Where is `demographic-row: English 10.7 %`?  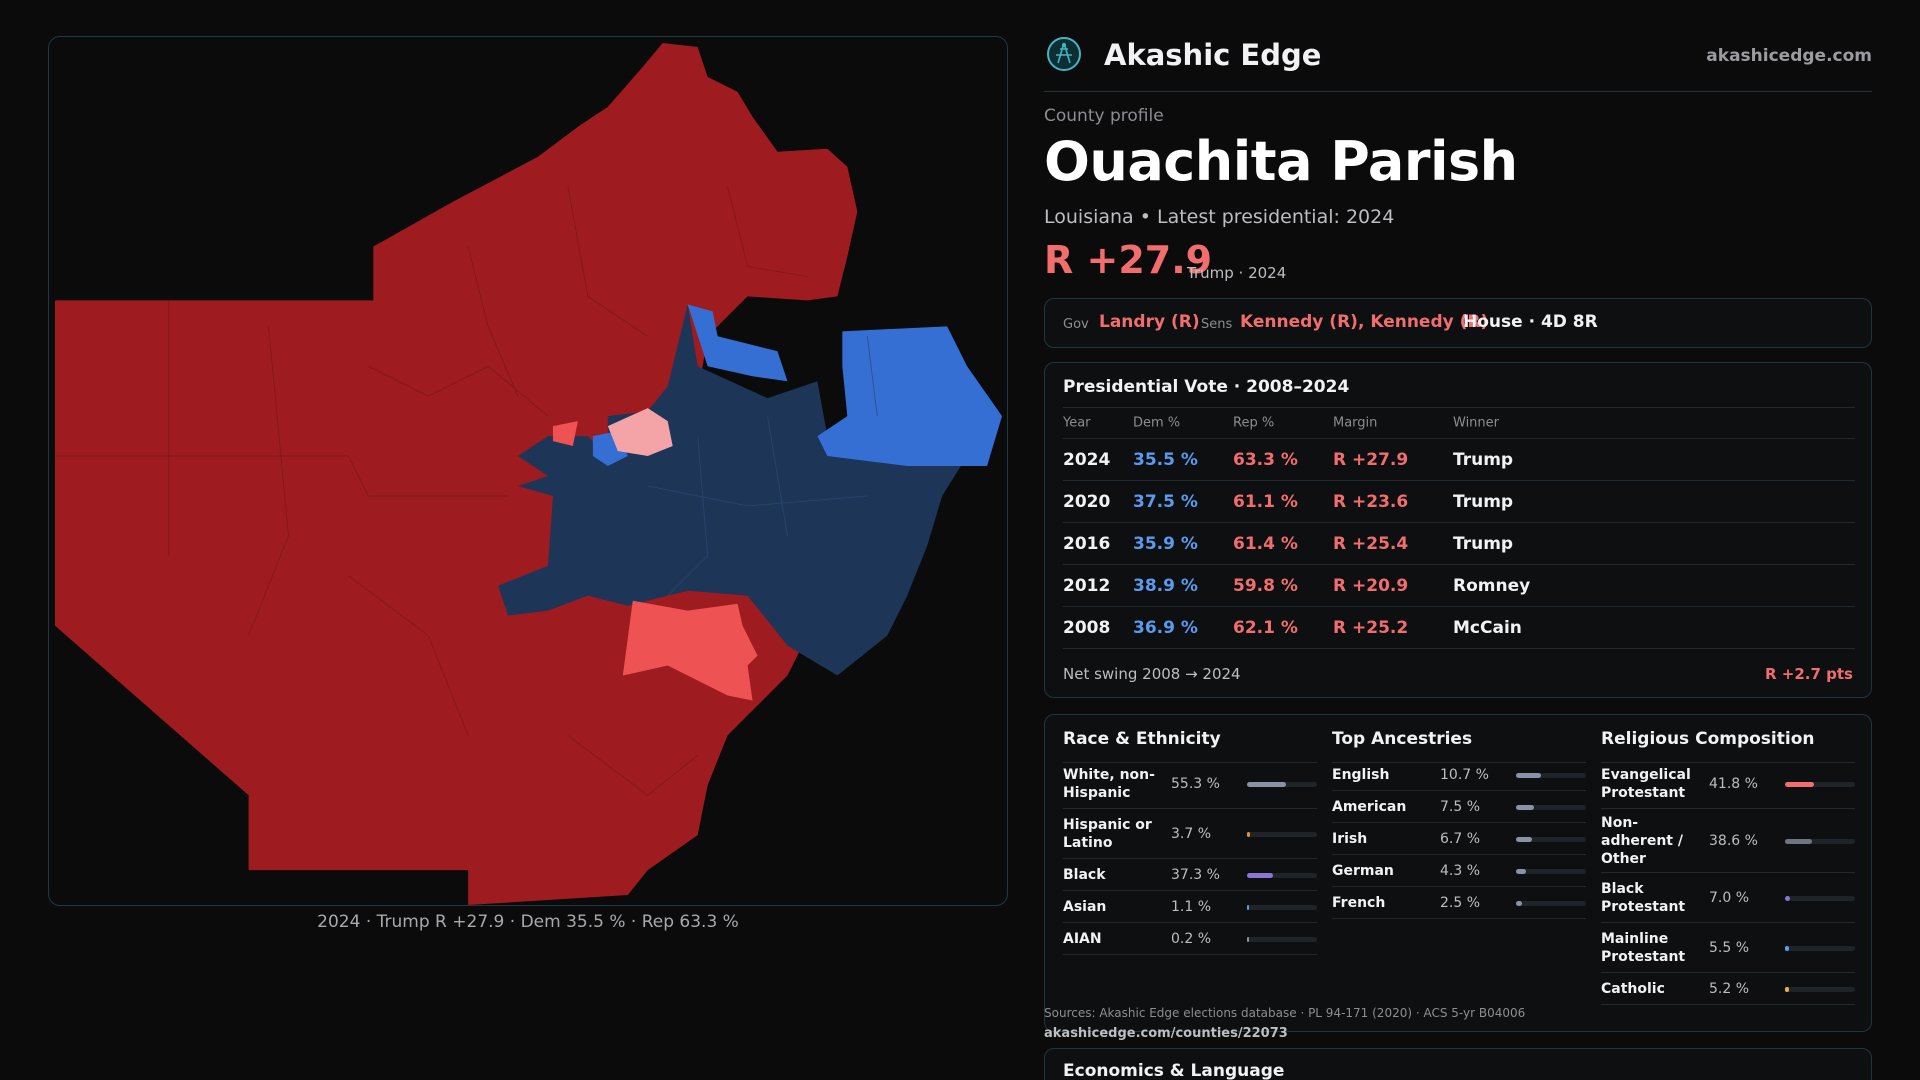 demographic-row: English 10.7 % is located at coordinates (1459, 775).